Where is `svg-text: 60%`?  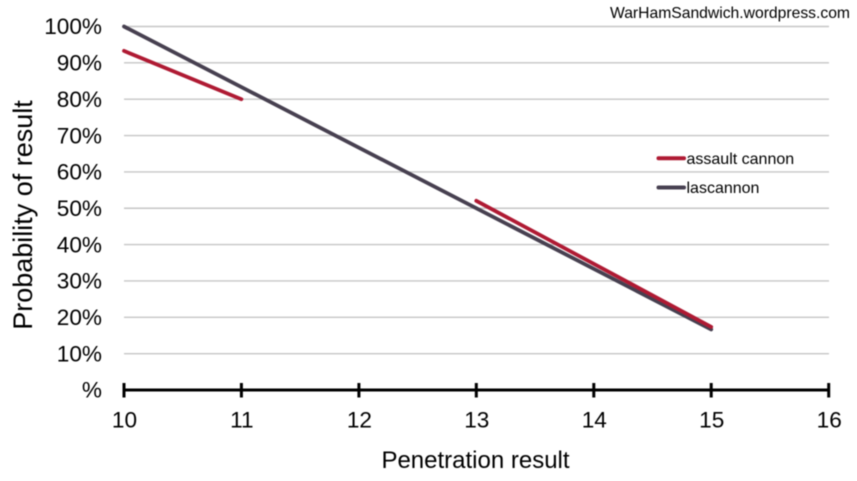 svg-text: 60% is located at coordinates (79, 172).